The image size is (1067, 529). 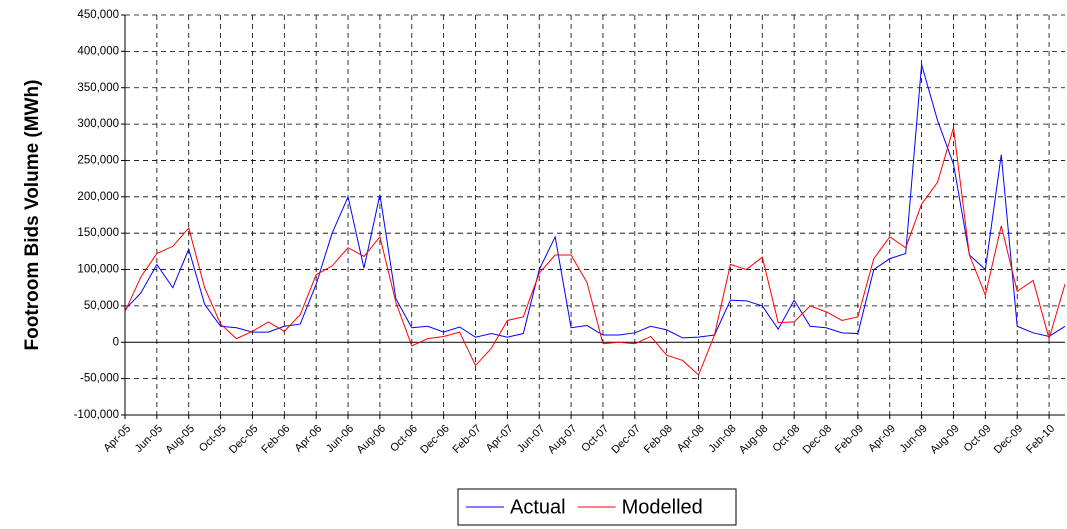 What do you see at coordinates (101, 306) in the screenshot?
I see `y-tick-label: 50,000` at bounding box center [101, 306].